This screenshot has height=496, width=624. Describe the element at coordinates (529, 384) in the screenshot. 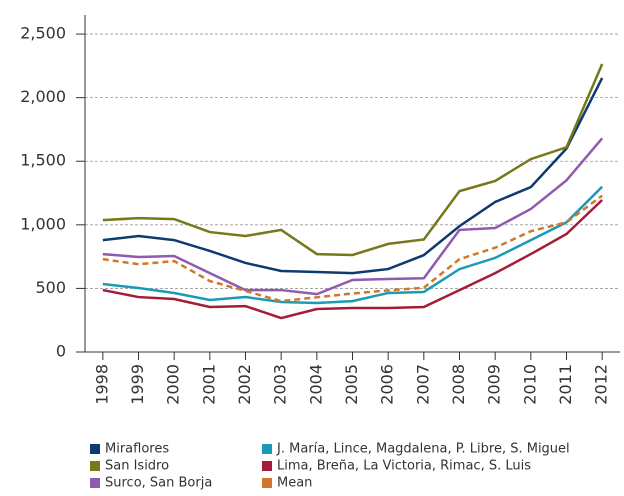

I see `x-tick-label: 2010` at that location.